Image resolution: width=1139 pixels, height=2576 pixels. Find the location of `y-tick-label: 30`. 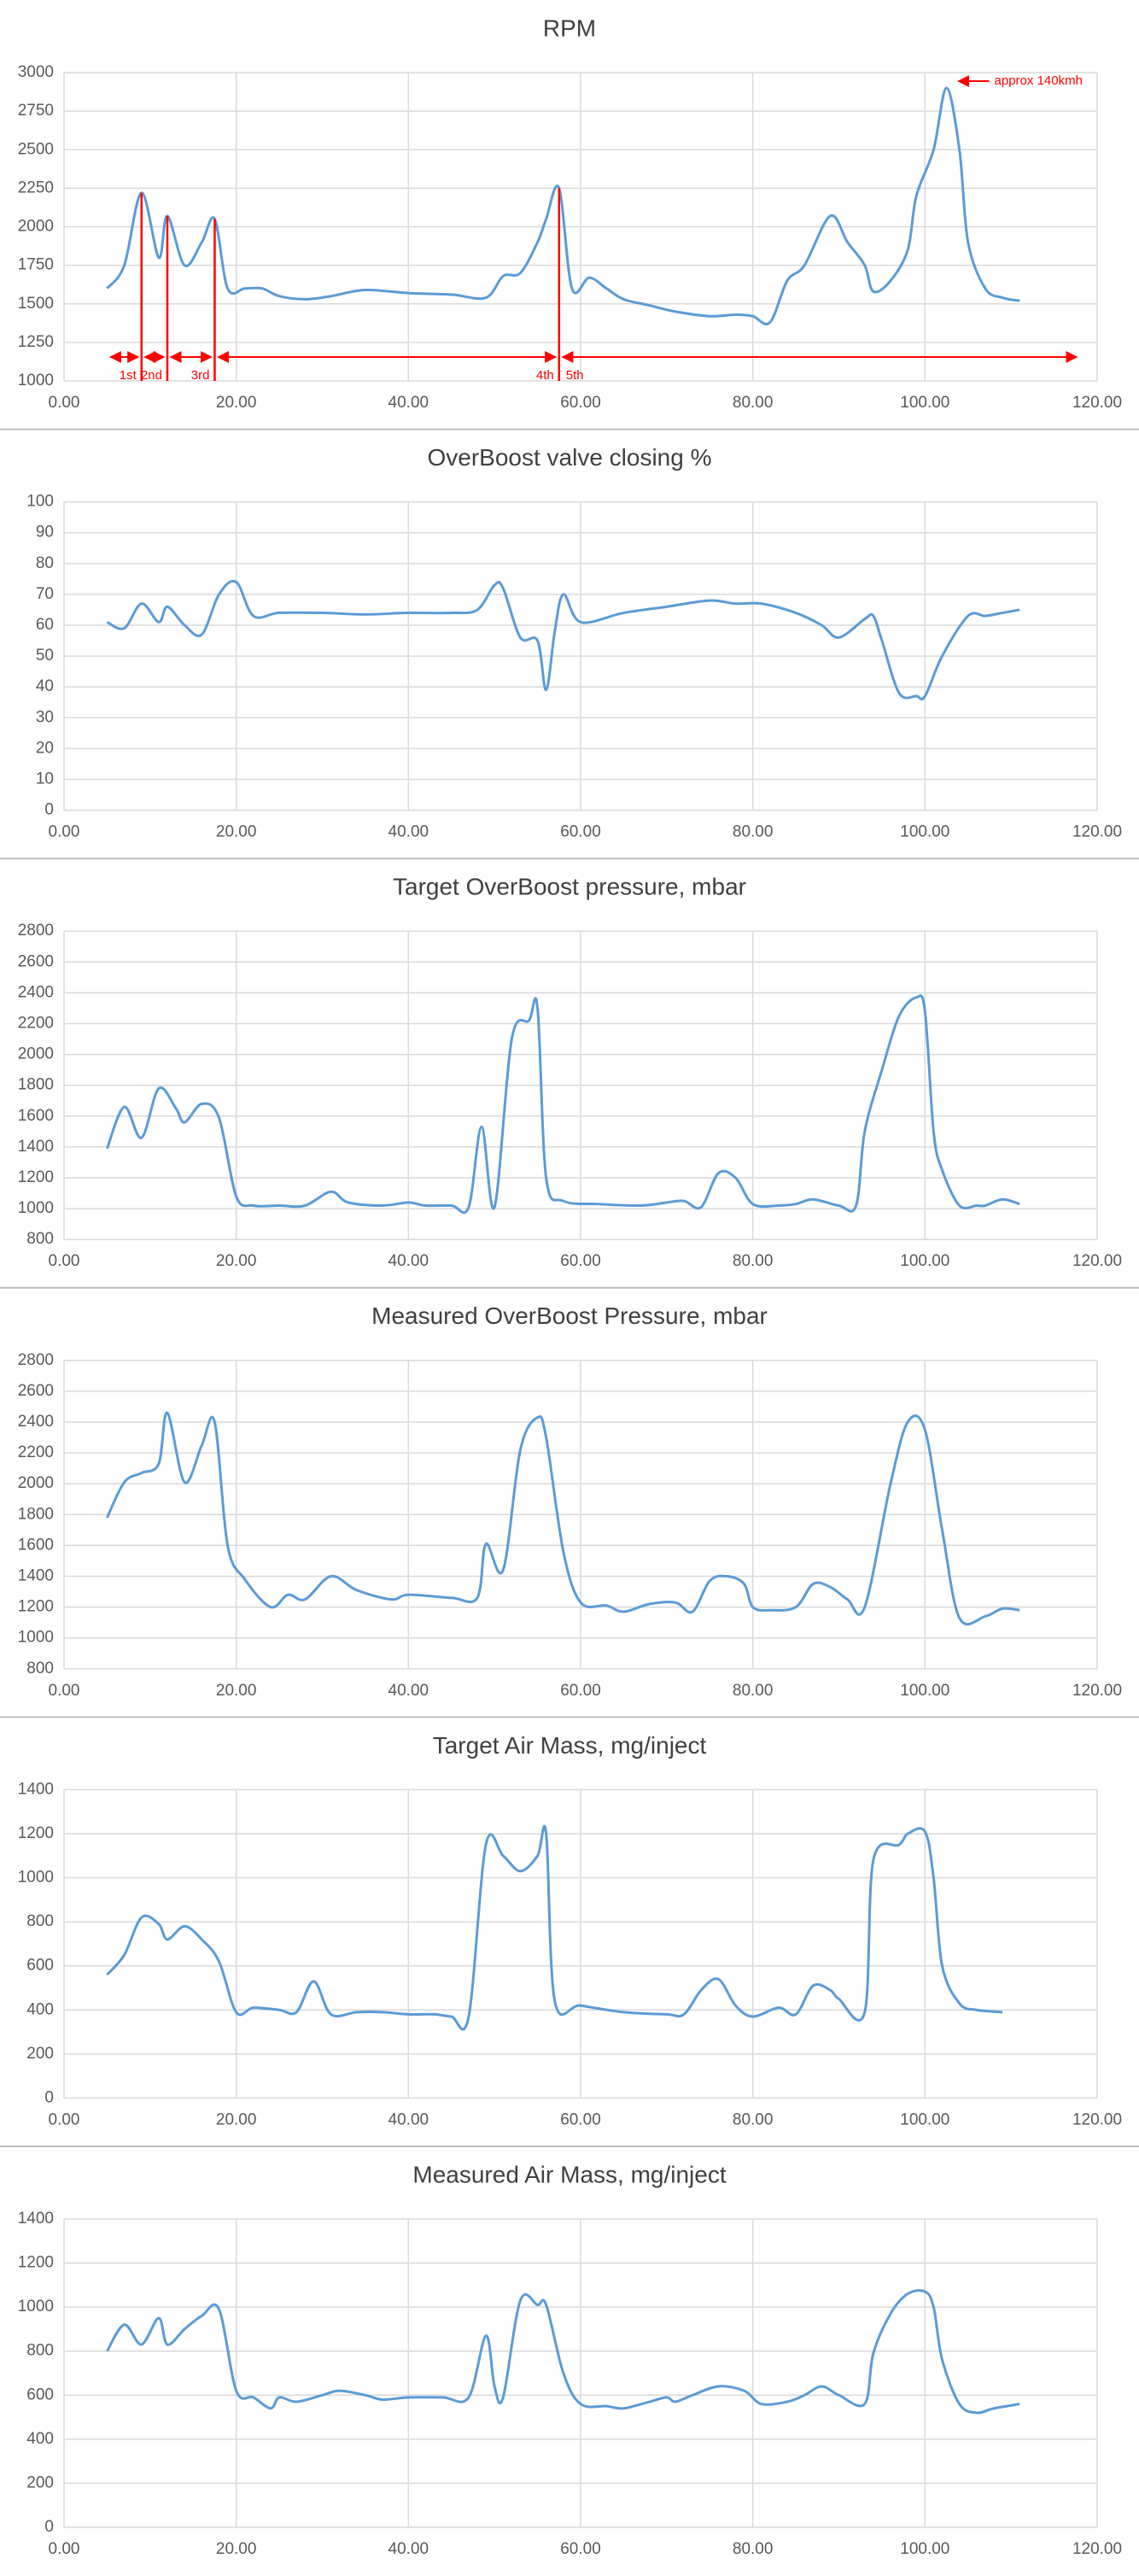

y-tick-label: 30 is located at coordinates (45, 717).